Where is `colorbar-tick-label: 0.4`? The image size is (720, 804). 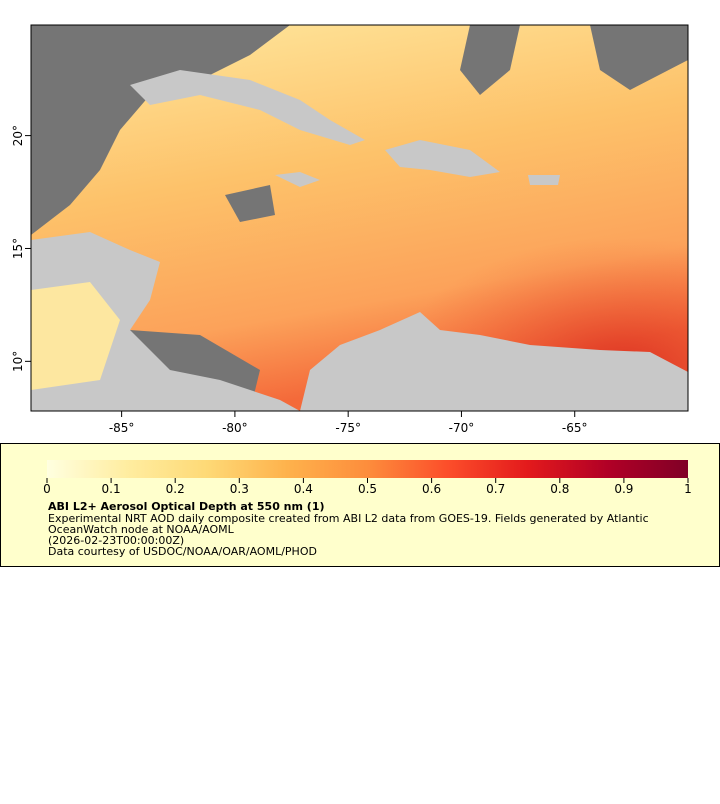
colorbar-tick-label: 0.4 is located at coordinates (303, 489).